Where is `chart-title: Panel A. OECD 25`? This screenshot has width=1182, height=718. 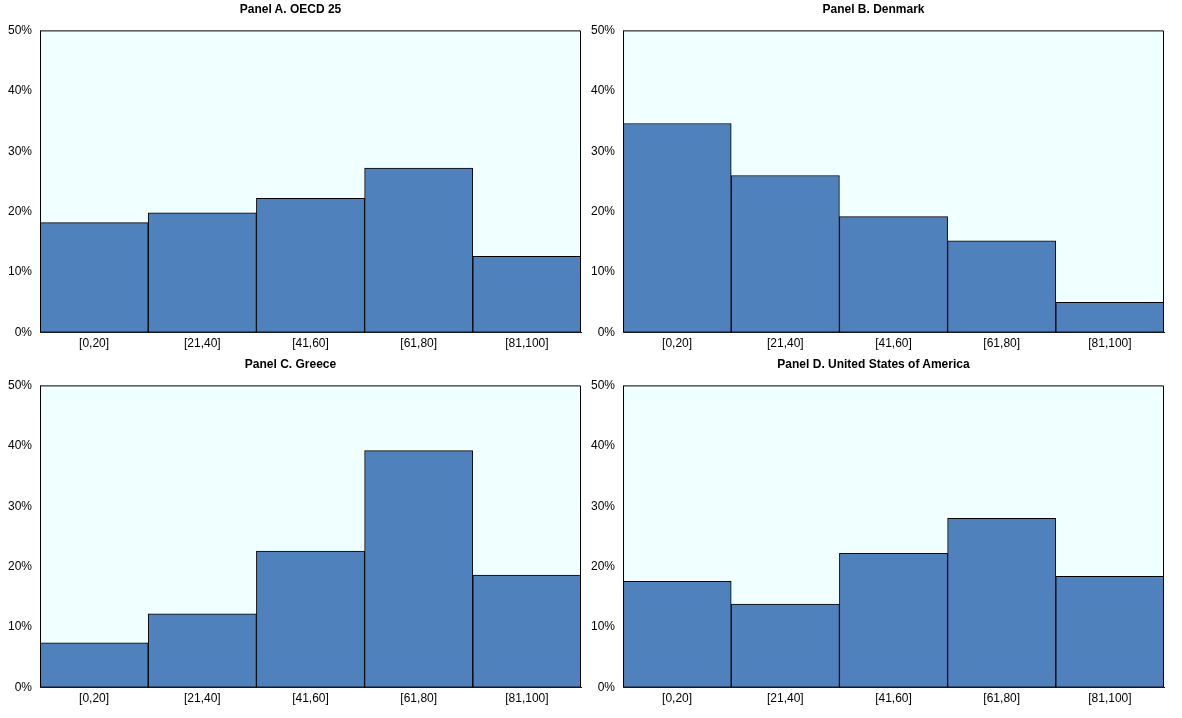 chart-title: Panel A. OECD 25 is located at coordinates (290, 8).